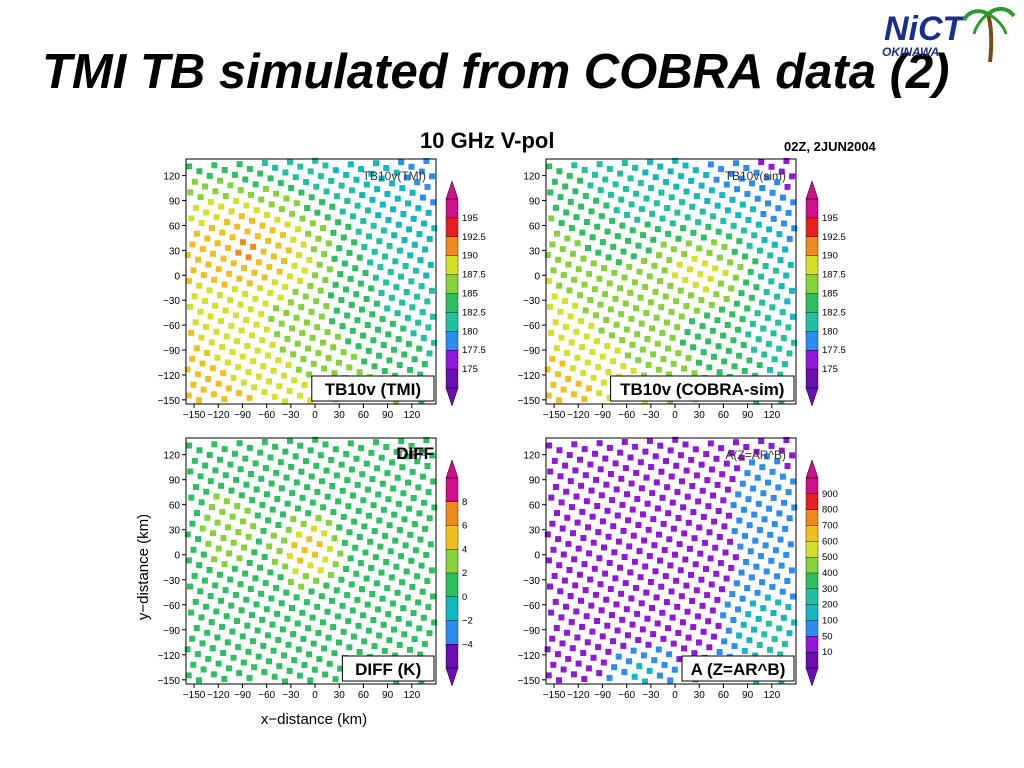  Describe the element at coordinates (373, 388) in the screenshot. I see `panel-label-box` at that location.